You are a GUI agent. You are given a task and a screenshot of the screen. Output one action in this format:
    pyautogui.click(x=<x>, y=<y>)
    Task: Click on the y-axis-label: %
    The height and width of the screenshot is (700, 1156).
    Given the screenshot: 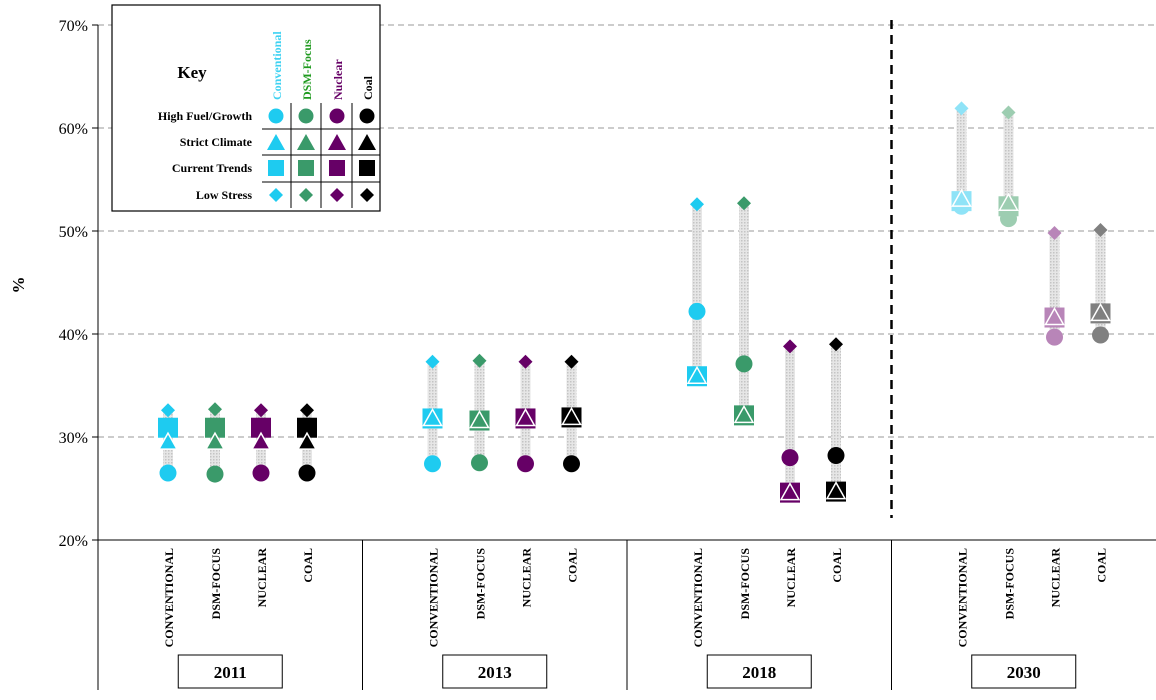 What is the action you would take?
    pyautogui.click(x=18, y=285)
    